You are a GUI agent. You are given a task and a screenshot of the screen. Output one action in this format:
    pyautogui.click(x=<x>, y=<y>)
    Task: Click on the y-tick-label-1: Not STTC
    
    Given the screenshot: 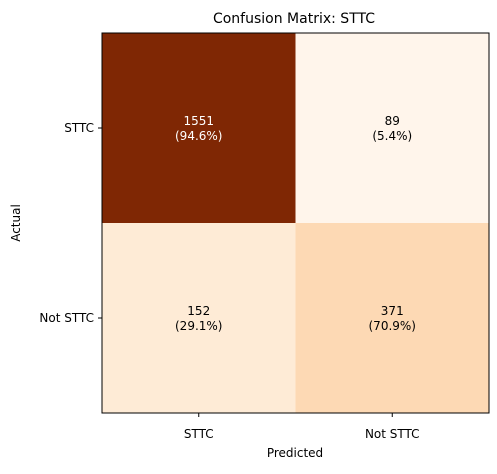 What is the action you would take?
    pyautogui.click(x=66, y=318)
    